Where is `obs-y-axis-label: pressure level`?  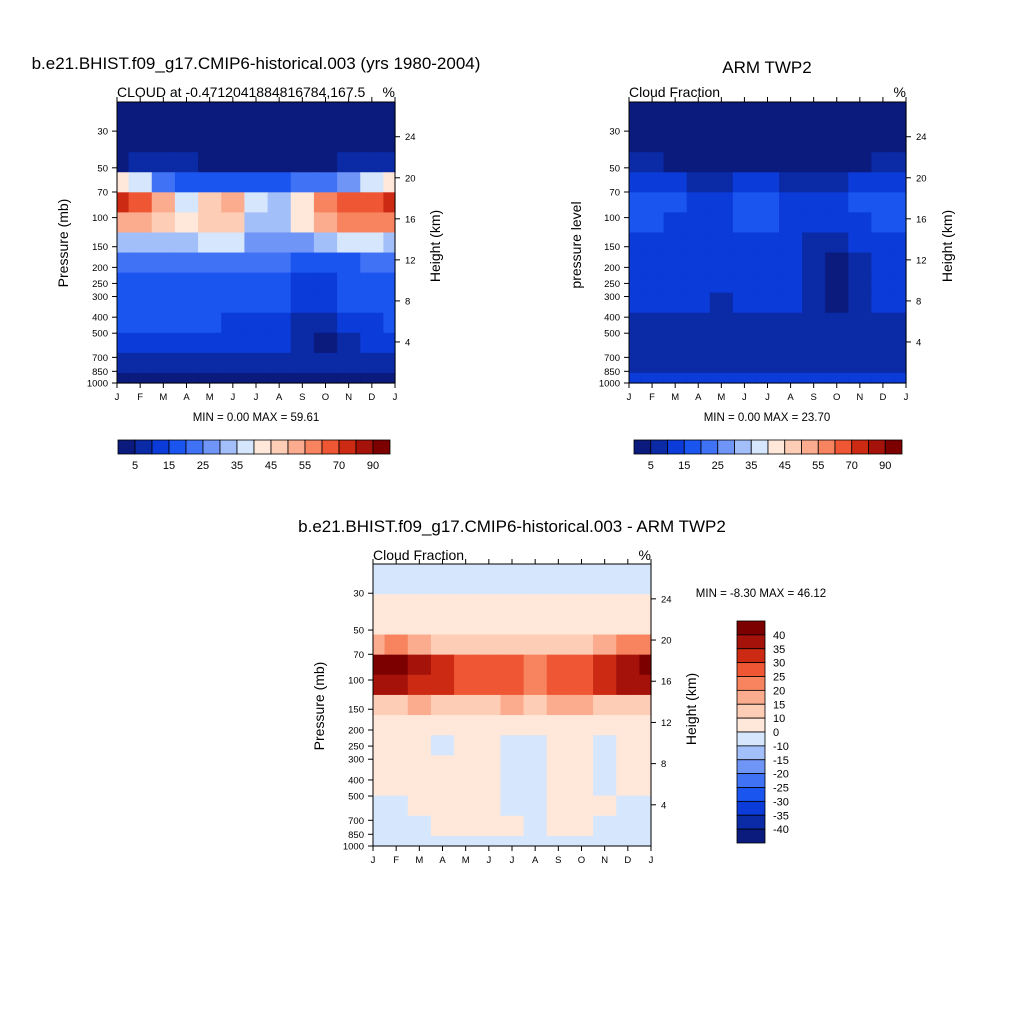
obs-y-axis-label: pressure level is located at coordinates (576, 244).